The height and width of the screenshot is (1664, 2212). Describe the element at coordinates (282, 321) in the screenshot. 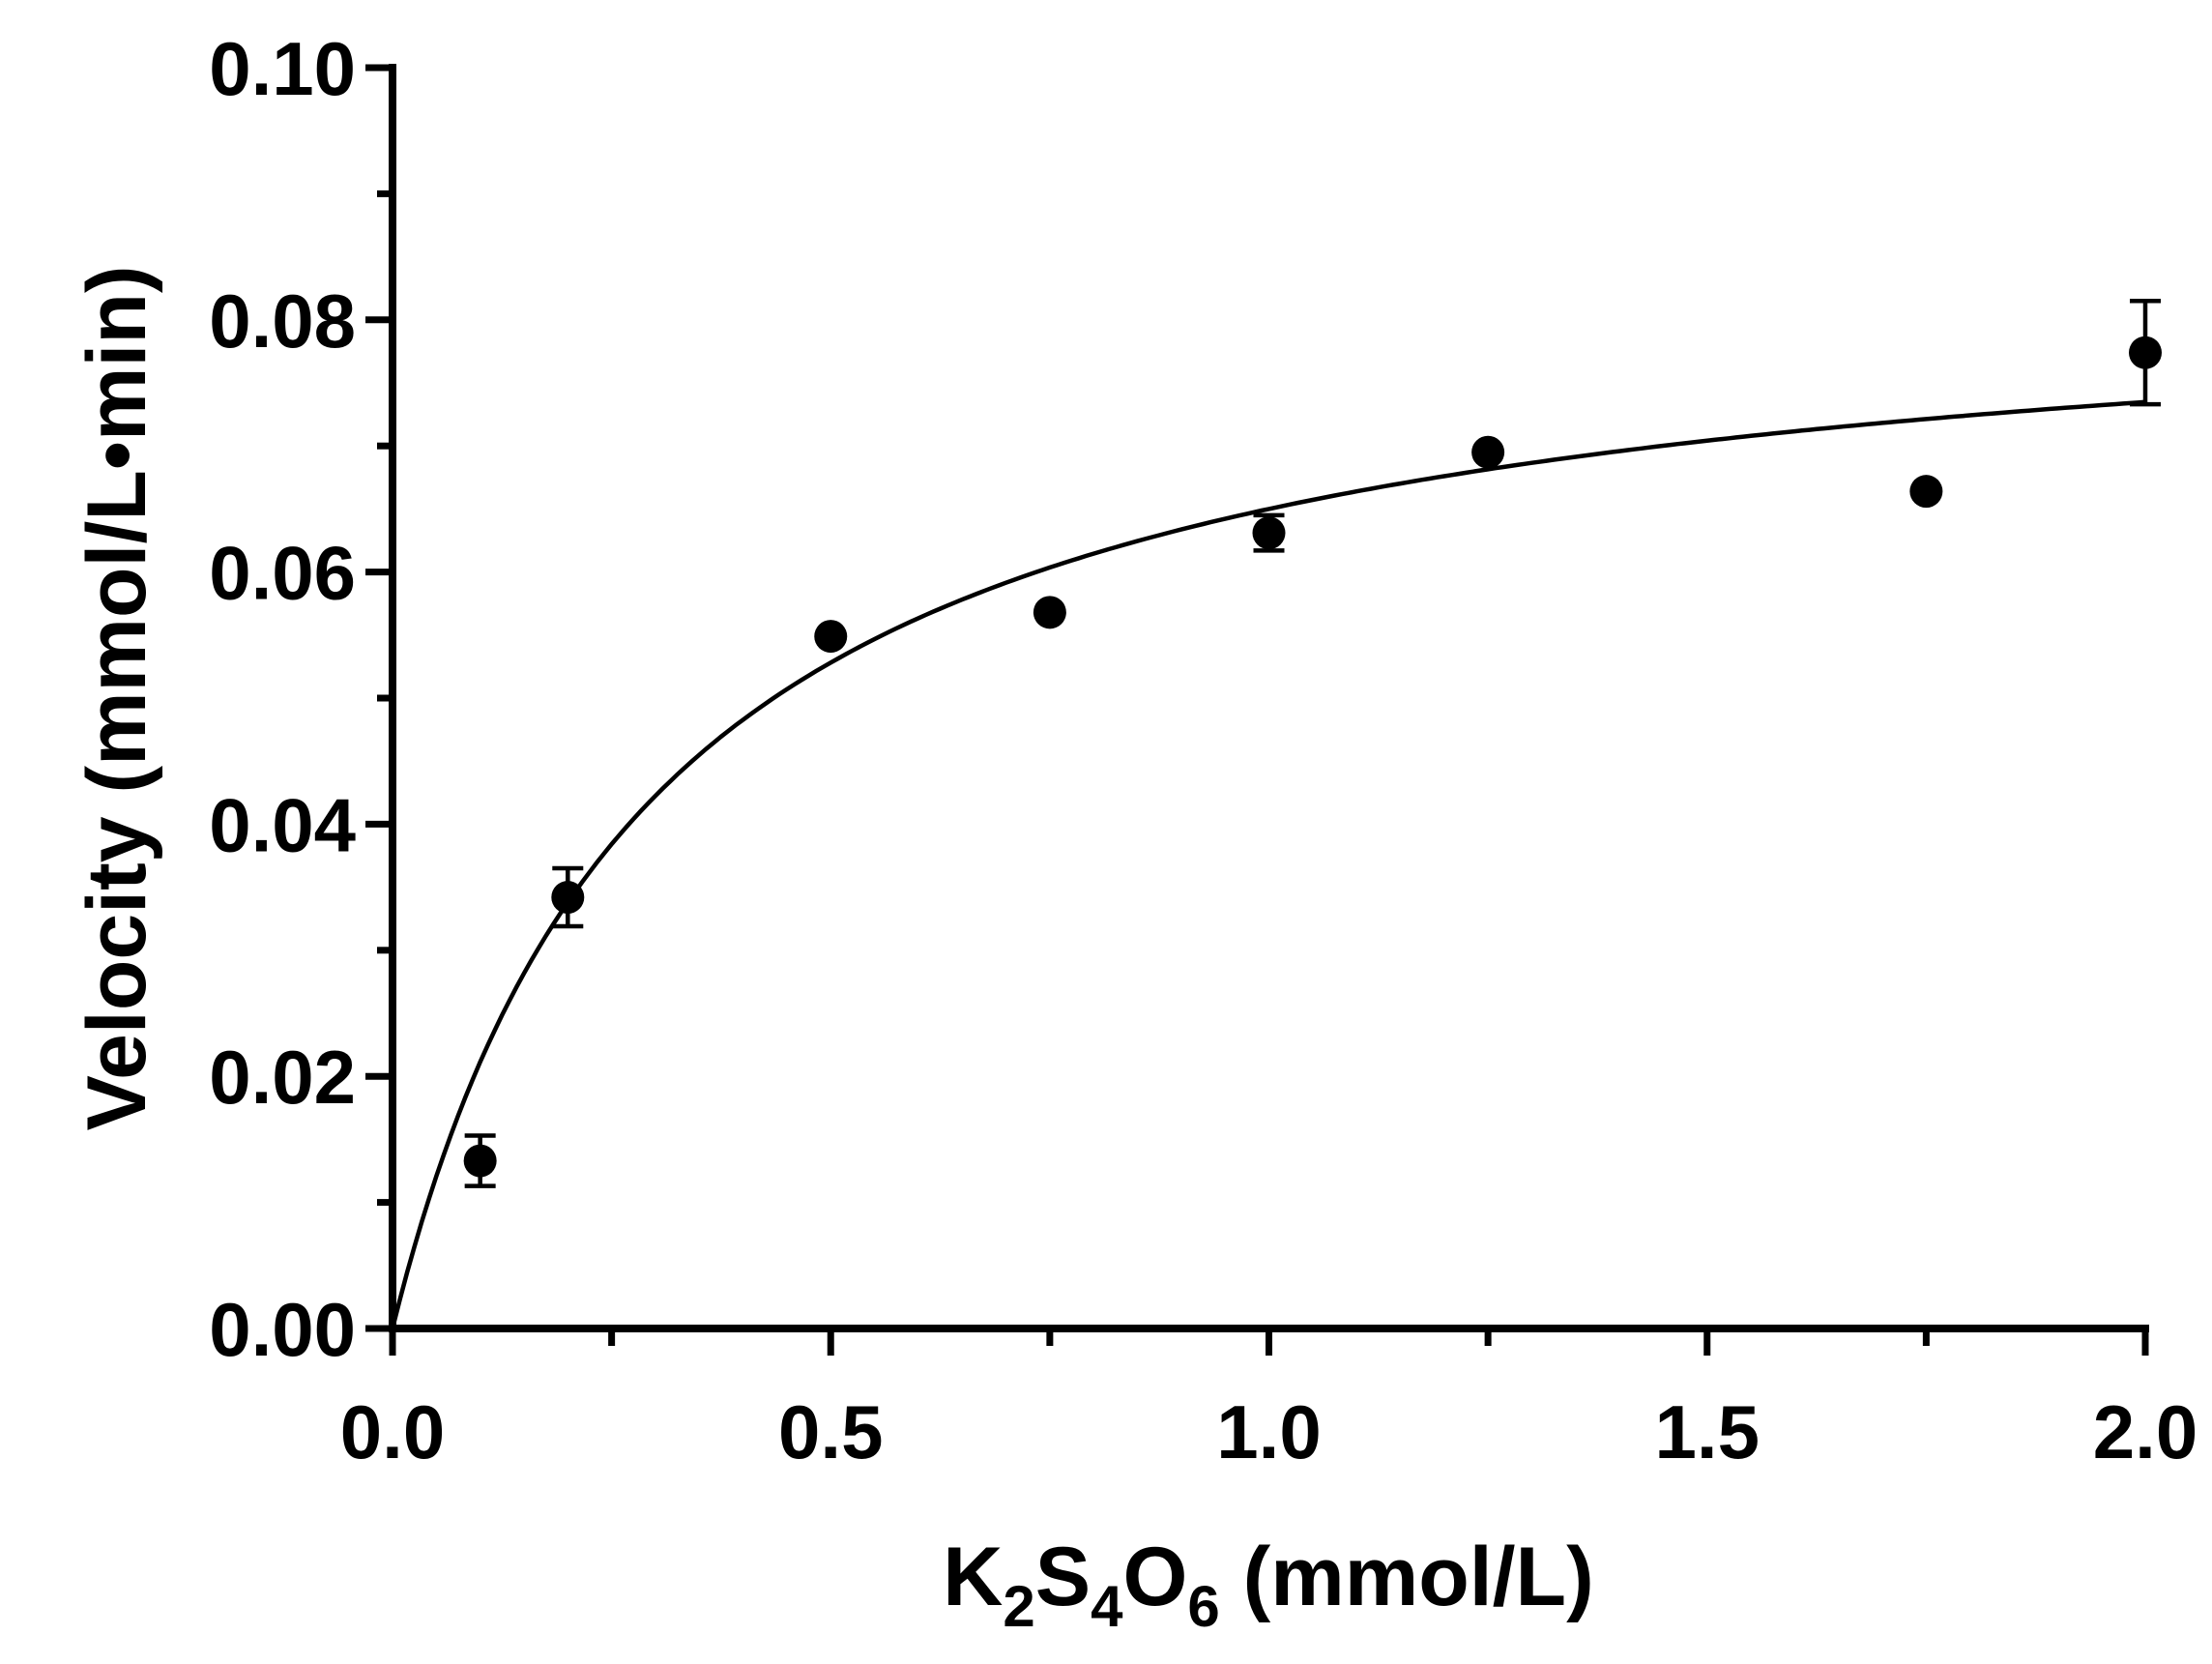

I see `y-tick-label: 0.08` at that location.